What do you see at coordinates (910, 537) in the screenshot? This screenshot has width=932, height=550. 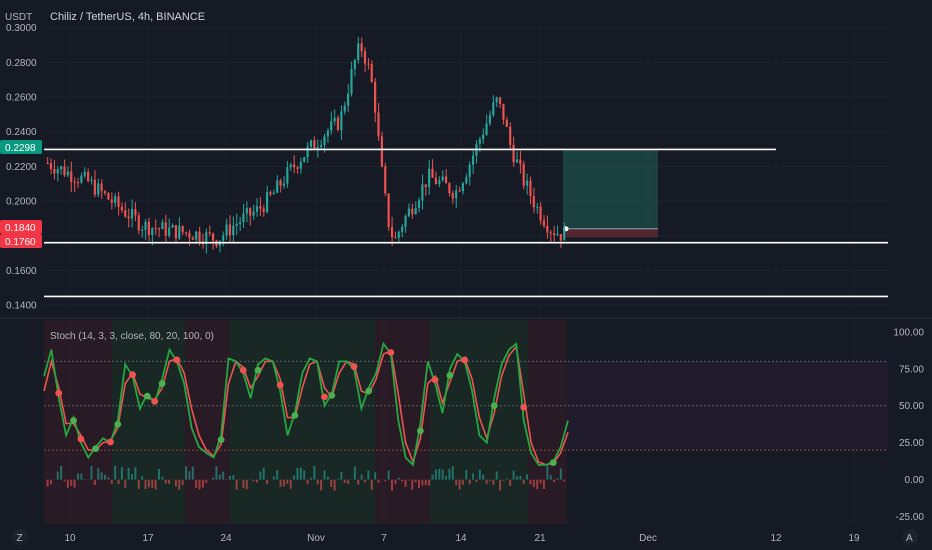 I see `auto-scale-icon: A` at bounding box center [910, 537].